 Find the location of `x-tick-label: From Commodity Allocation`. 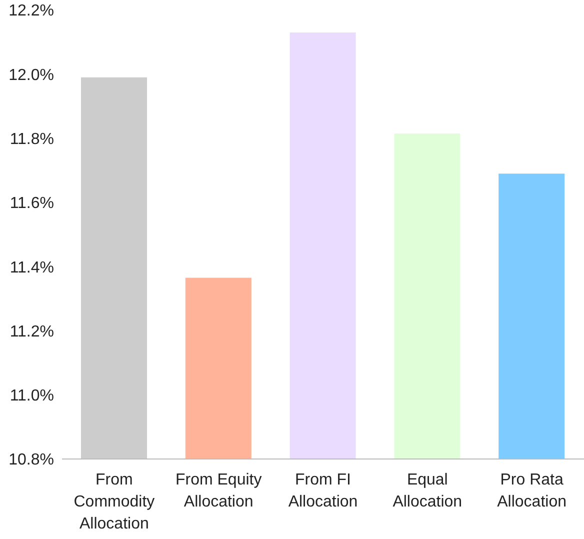

x-tick-label: From Commodity Allocation is located at coordinates (114, 501).